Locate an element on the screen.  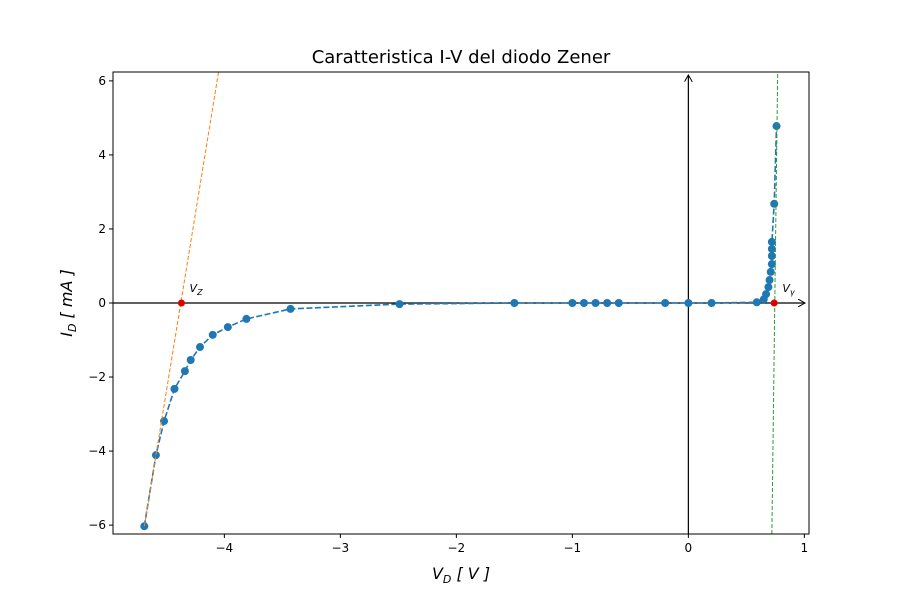
x-label-rest: [ V ] is located at coordinates (470, 573).